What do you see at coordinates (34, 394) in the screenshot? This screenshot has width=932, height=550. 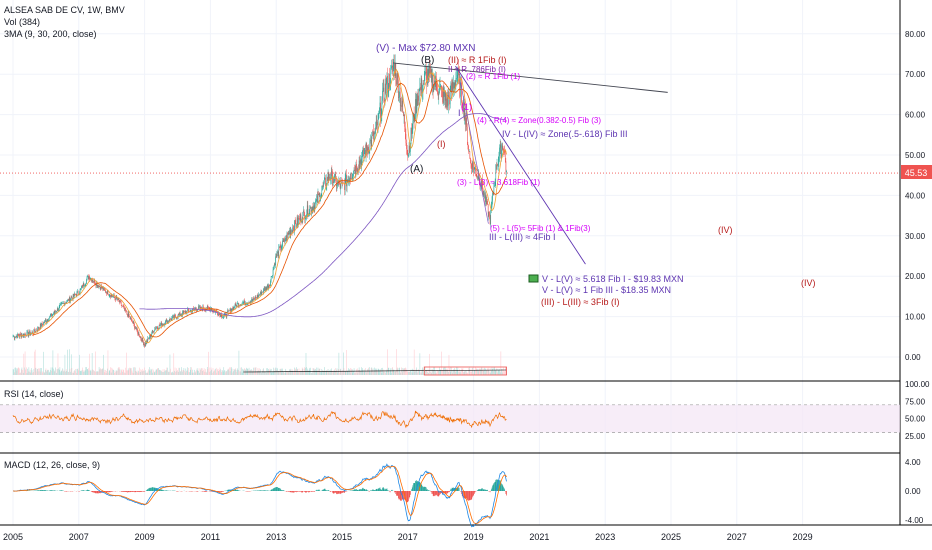 I see `rsi-legend: RSI (14, close)` at bounding box center [34, 394].